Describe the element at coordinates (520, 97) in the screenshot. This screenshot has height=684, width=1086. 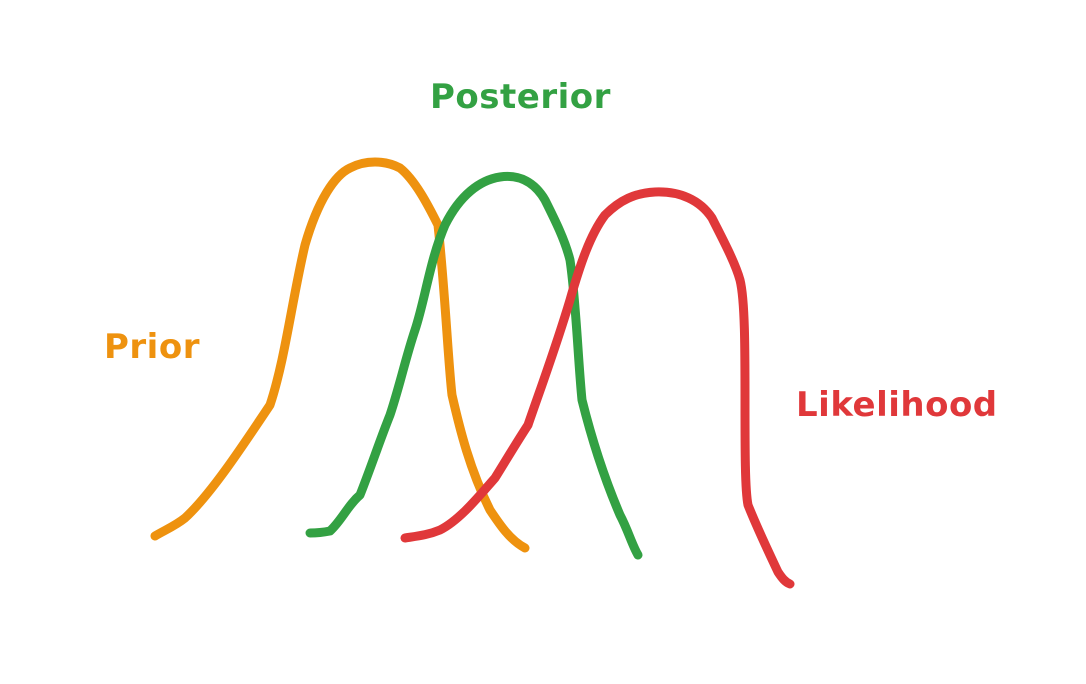
I see `posterior-label: Posterior` at that location.